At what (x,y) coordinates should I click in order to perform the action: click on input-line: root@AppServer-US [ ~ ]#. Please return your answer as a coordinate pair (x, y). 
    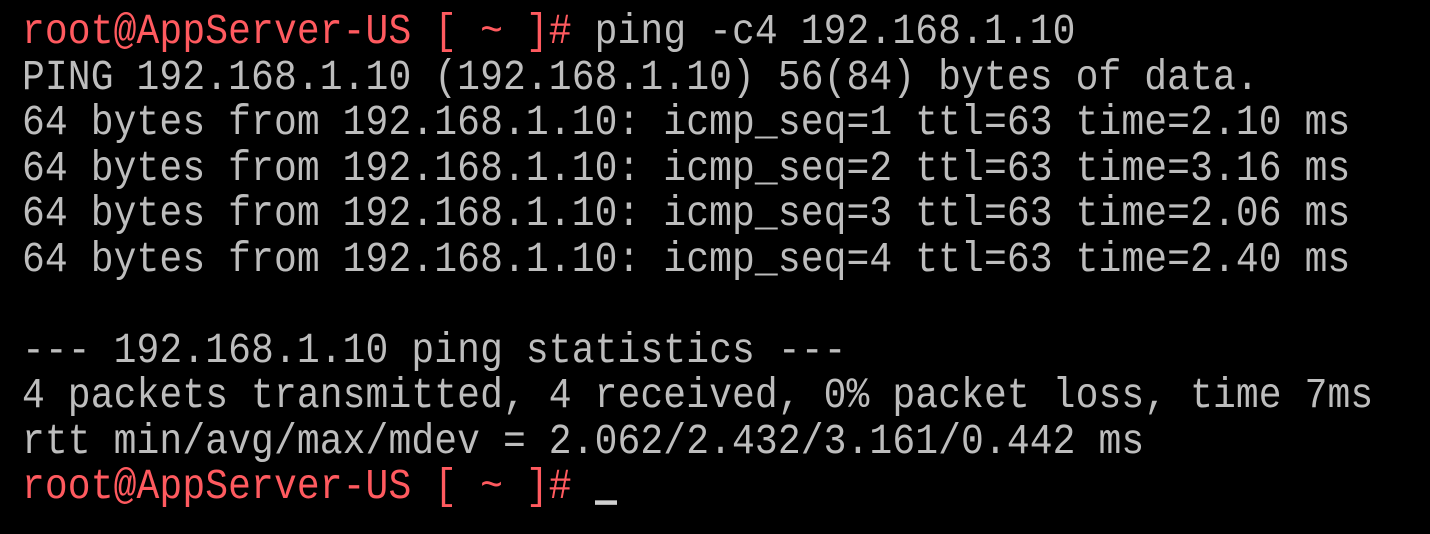
    Looking at the image, I should click on (697, 487).